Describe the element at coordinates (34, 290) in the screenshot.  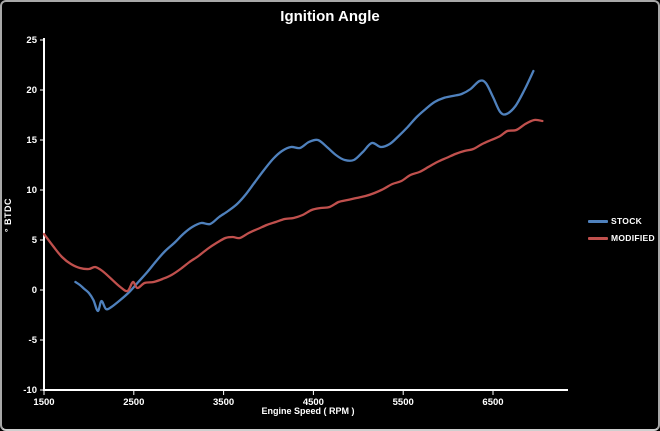
I see `y-tick-label: 0` at that location.